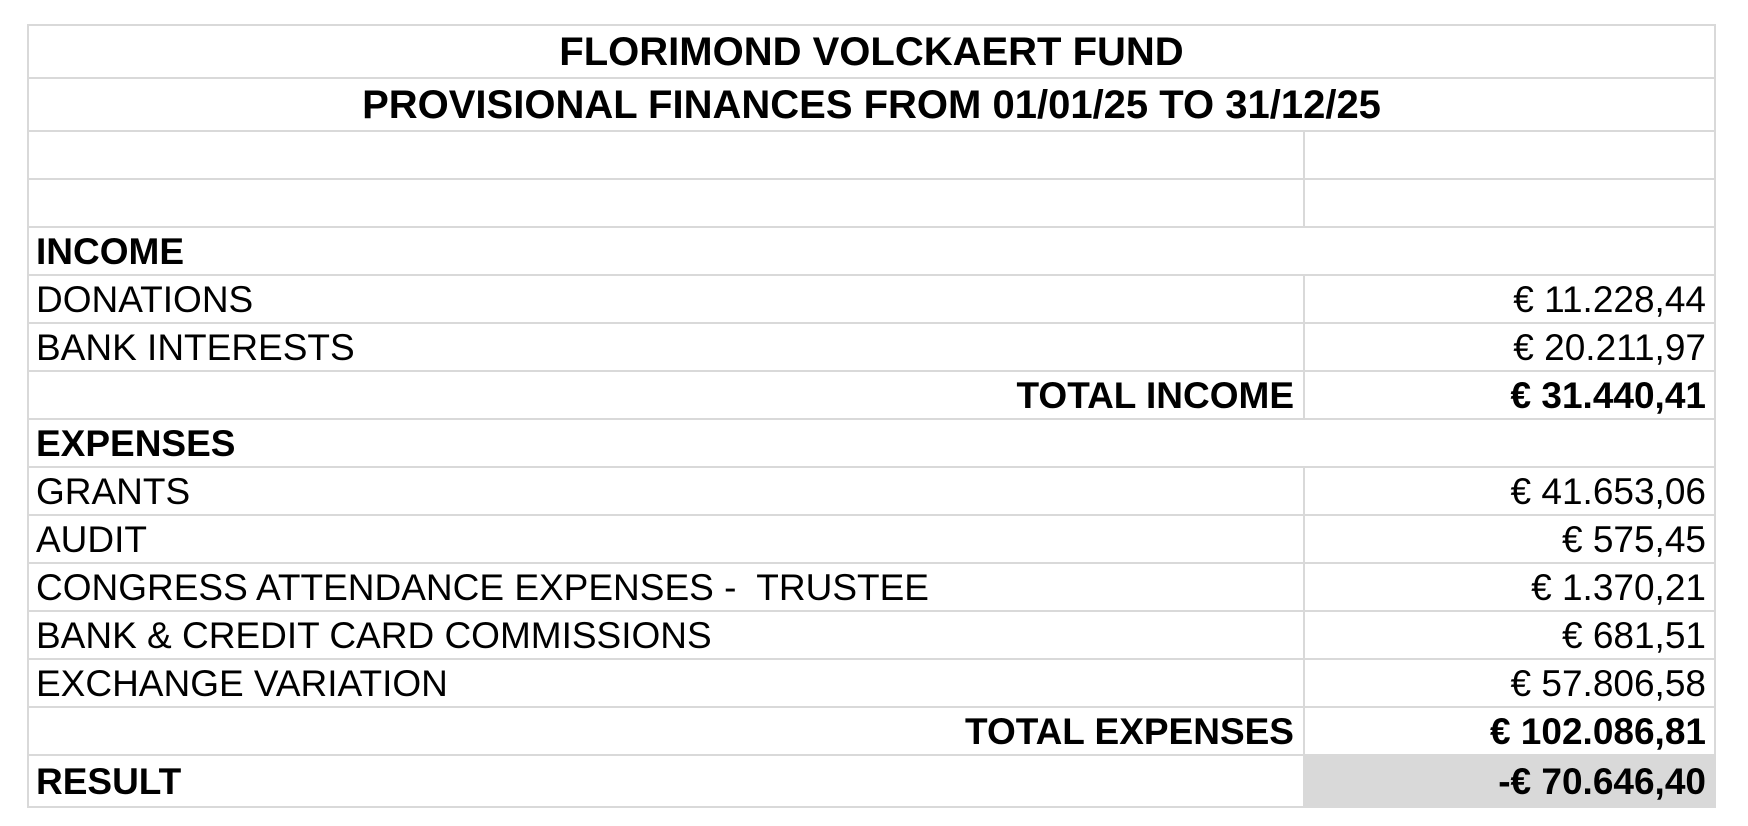 This screenshot has width=1748, height=826. Describe the element at coordinates (871, 684) in the screenshot. I see `table-row: EXCHANGE VARIATION € 57.806,58` at that location.